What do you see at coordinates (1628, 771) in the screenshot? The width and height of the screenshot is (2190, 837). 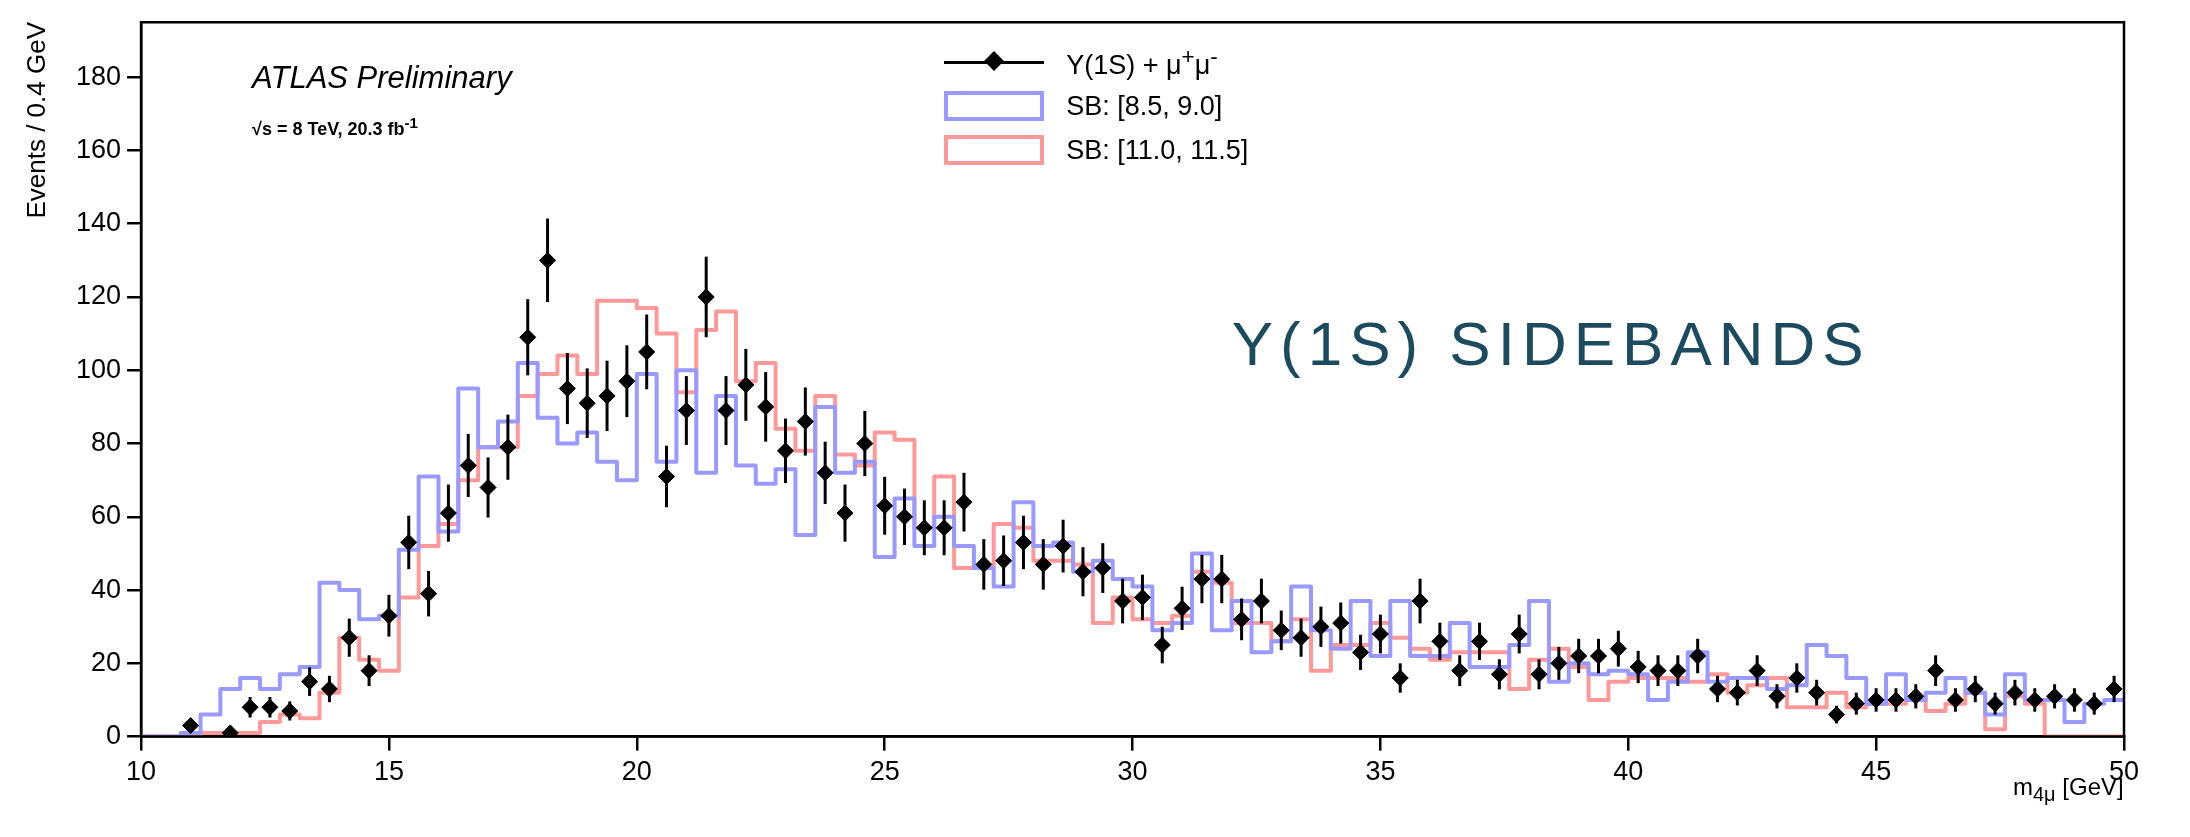 I see `x-tick-label: 40` at bounding box center [1628, 771].